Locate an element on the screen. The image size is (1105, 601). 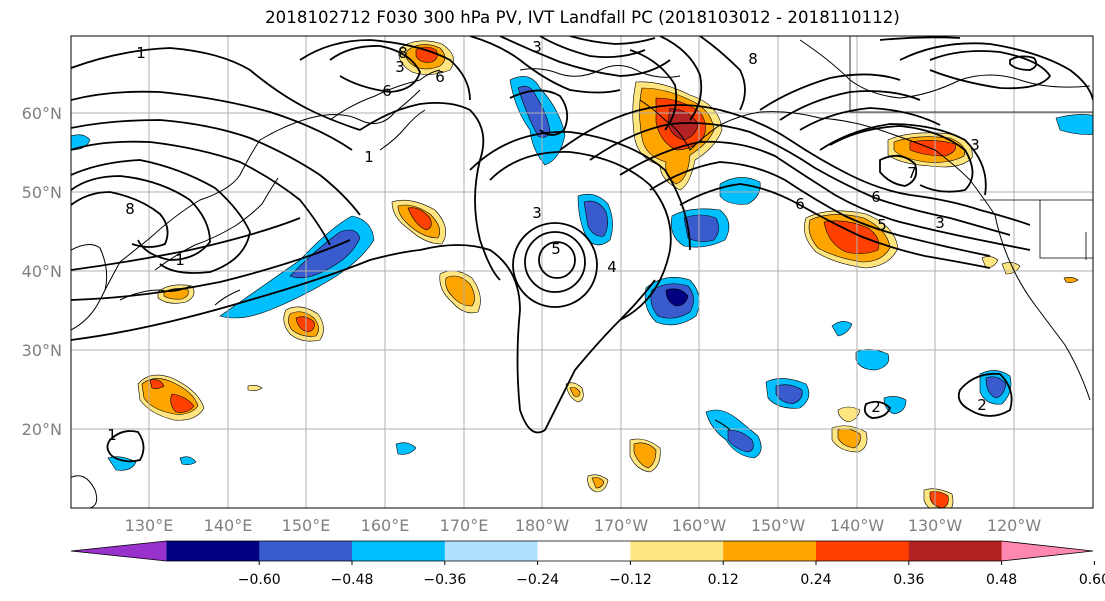
colorbar-tick-label: −0.24 is located at coordinates (537, 580).